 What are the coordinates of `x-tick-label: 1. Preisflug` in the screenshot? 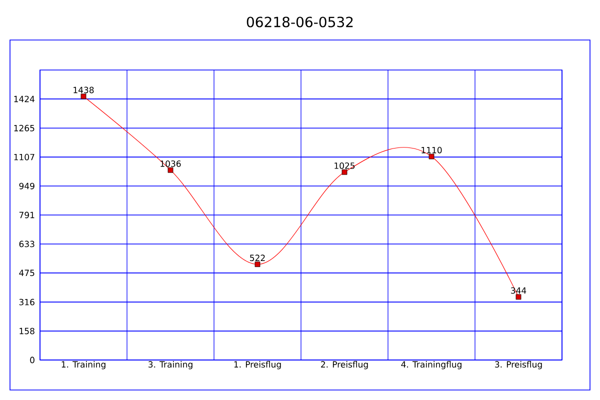 It's located at (257, 365).